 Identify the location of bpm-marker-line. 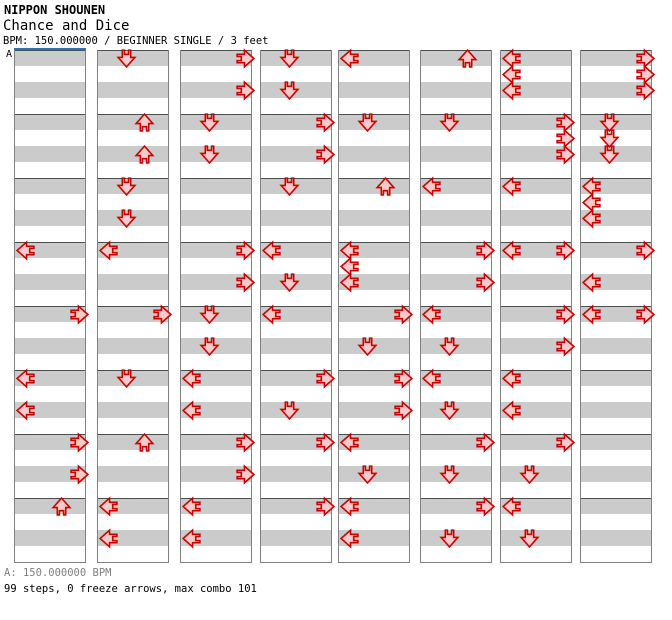
(50, 49).